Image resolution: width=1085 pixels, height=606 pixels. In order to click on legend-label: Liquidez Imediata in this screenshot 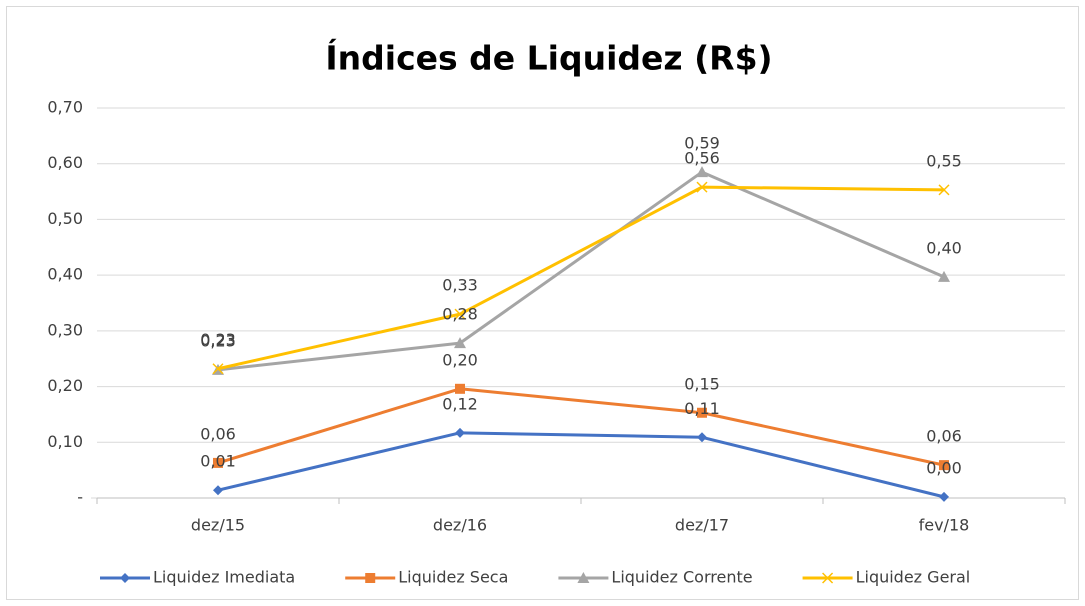, I will do `click(224, 577)`.